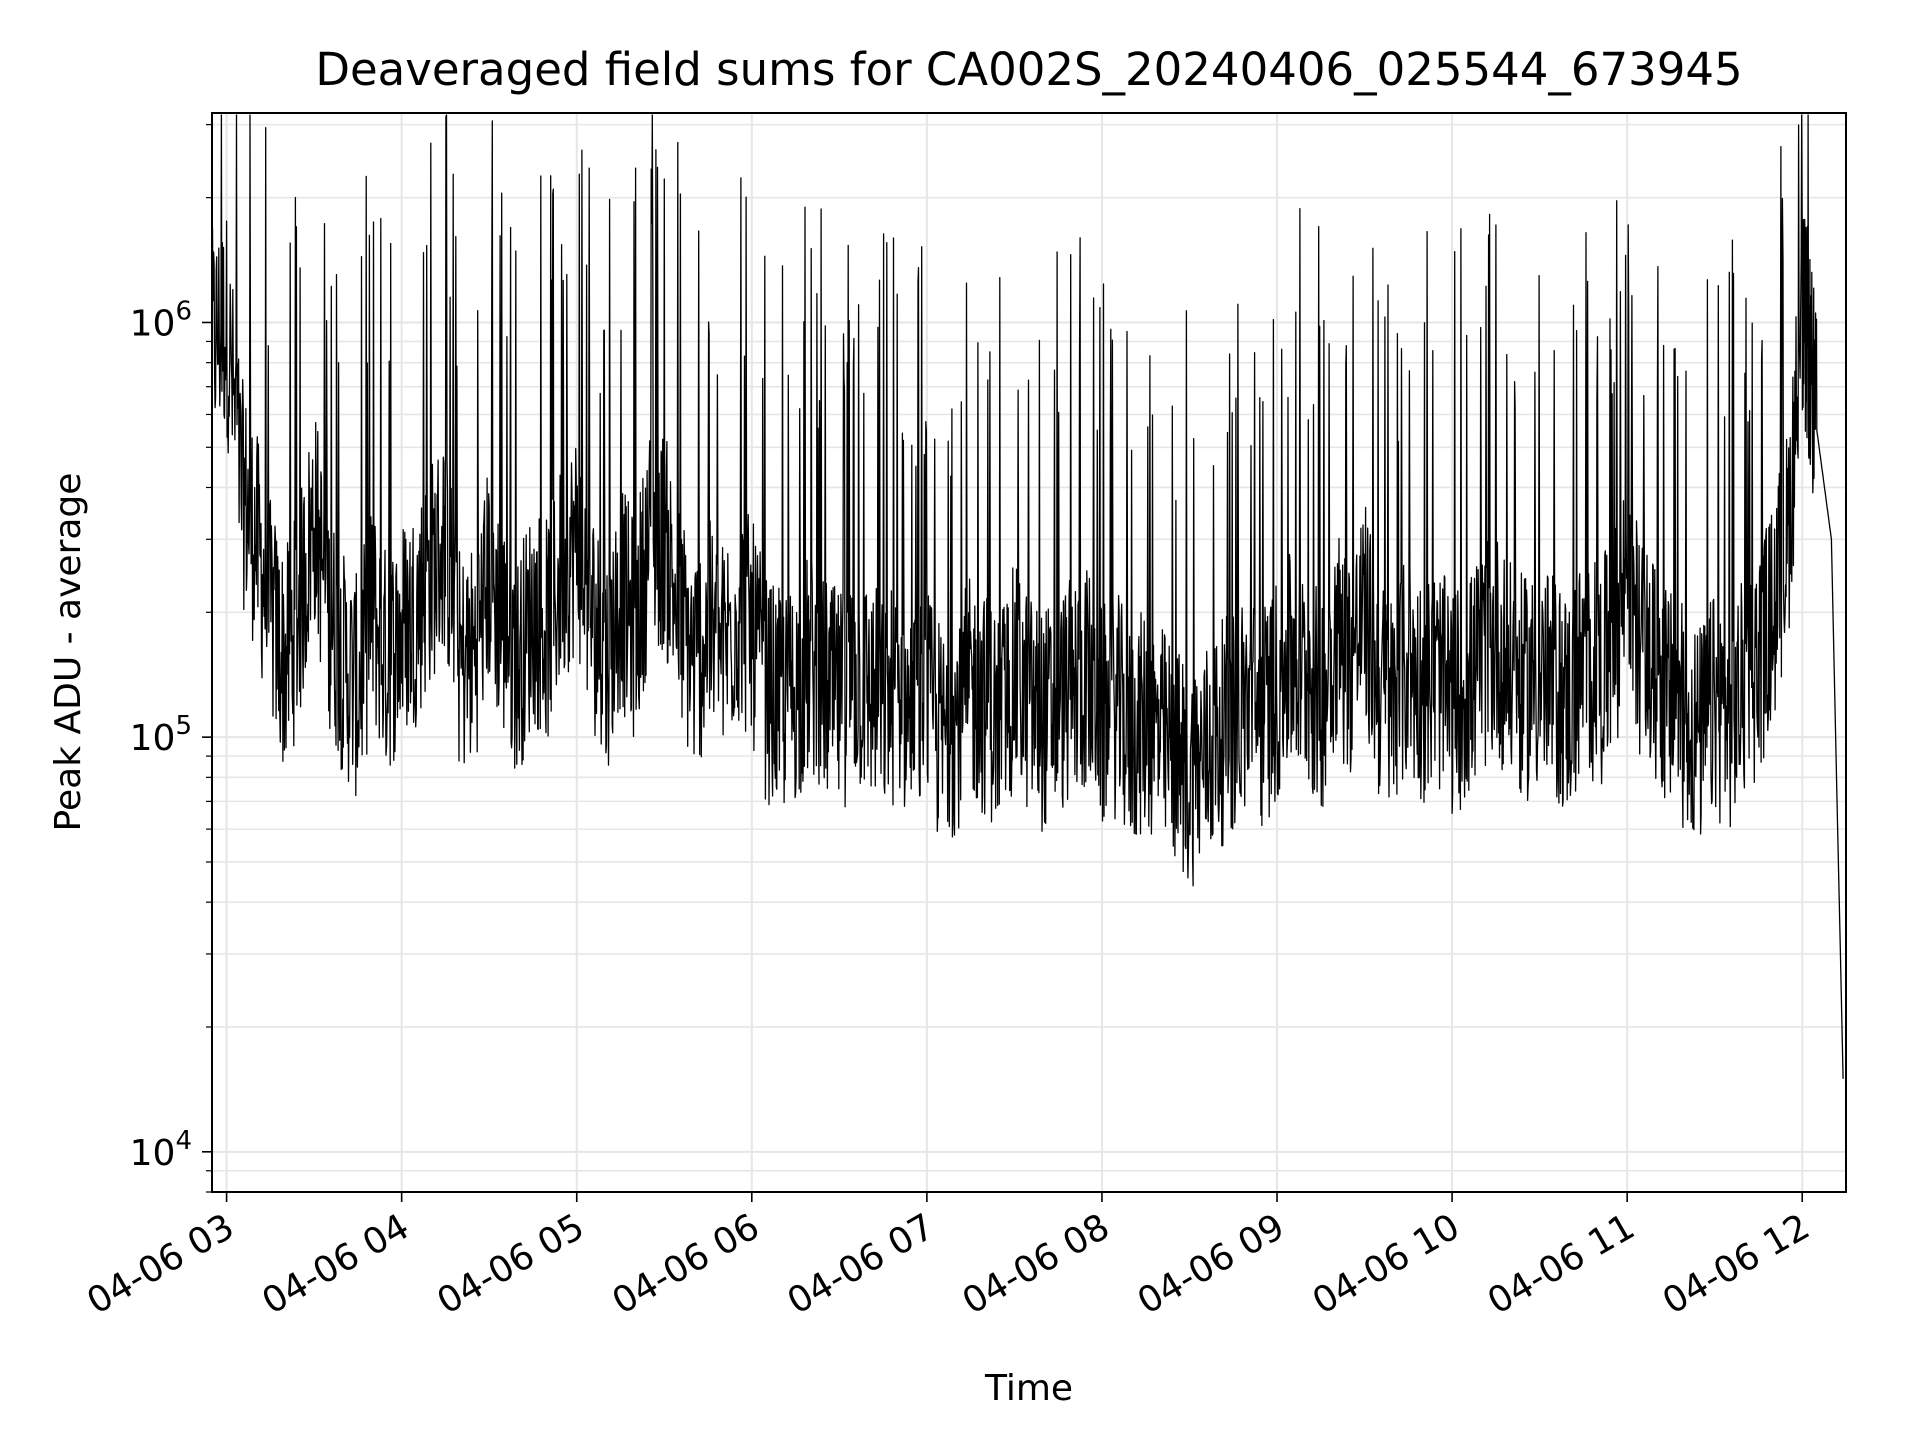  Describe the element at coordinates (161, 320) in the screenshot. I see `y-tick-label: 10⁶` at that location.